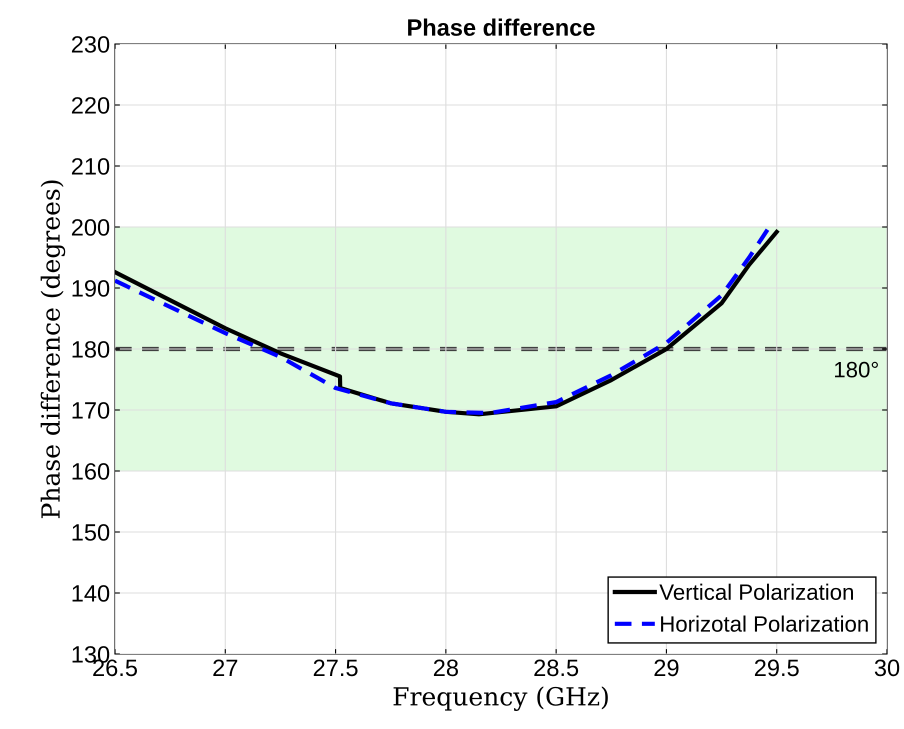 The height and width of the screenshot is (729, 904). What do you see at coordinates (887, 667) in the screenshot?
I see `x-tick-label: 30` at bounding box center [887, 667].